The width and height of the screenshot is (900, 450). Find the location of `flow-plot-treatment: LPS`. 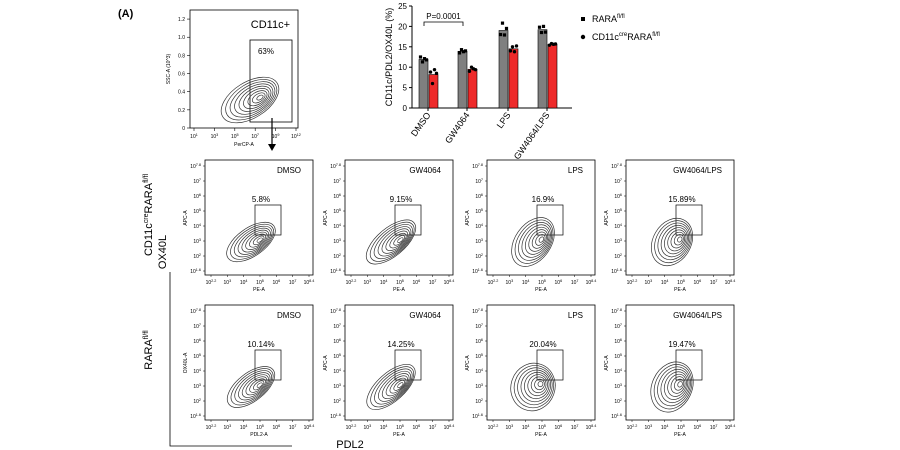

flow-plot-treatment: LPS is located at coordinates (575, 315).